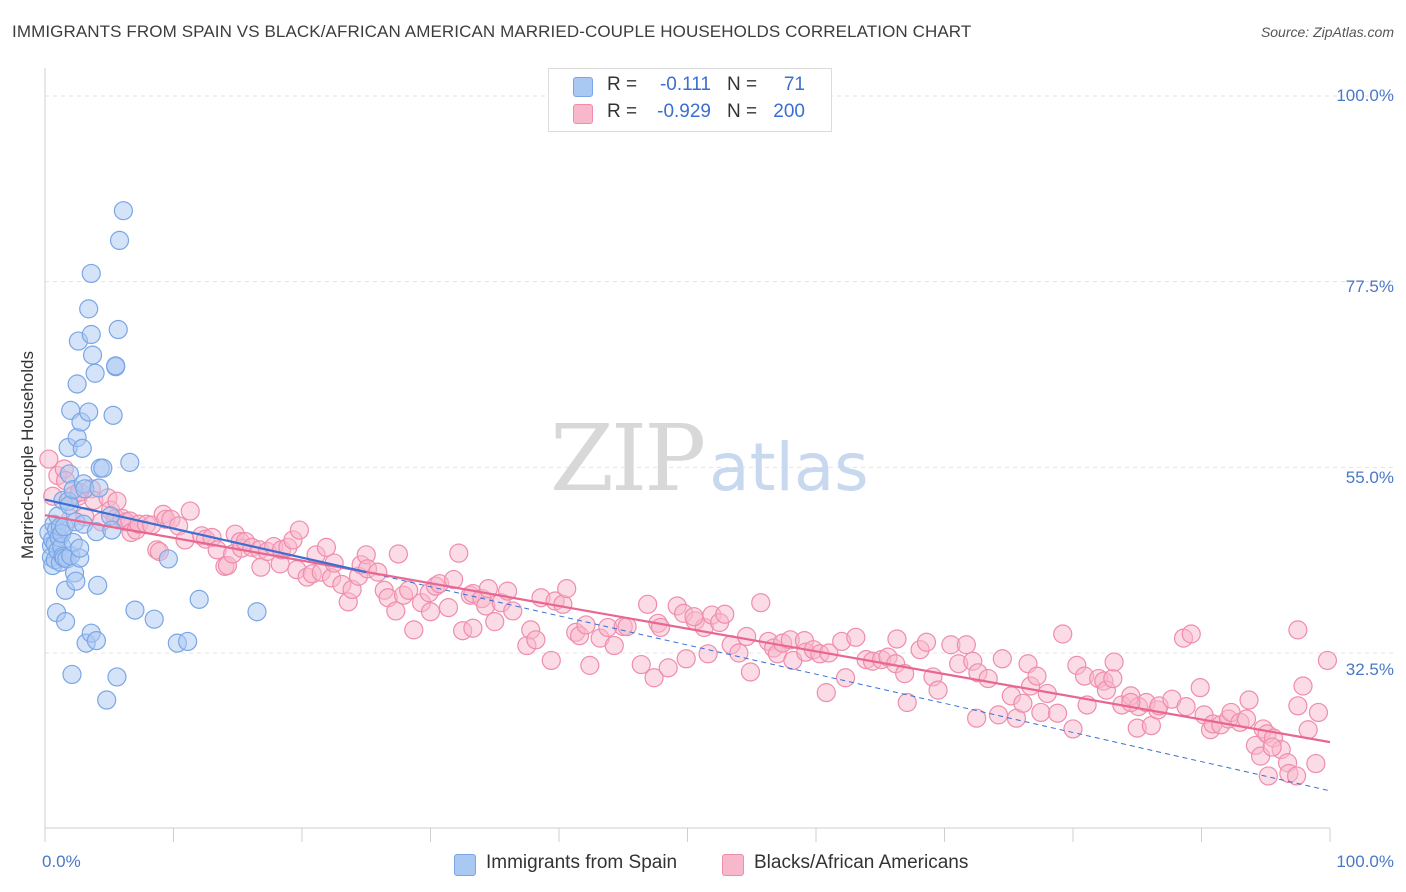 The image size is (1406, 892). Describe the element at coordinates (1365, 861) in the screenshot. I see `x-tick-label: 100.0%` at that location.